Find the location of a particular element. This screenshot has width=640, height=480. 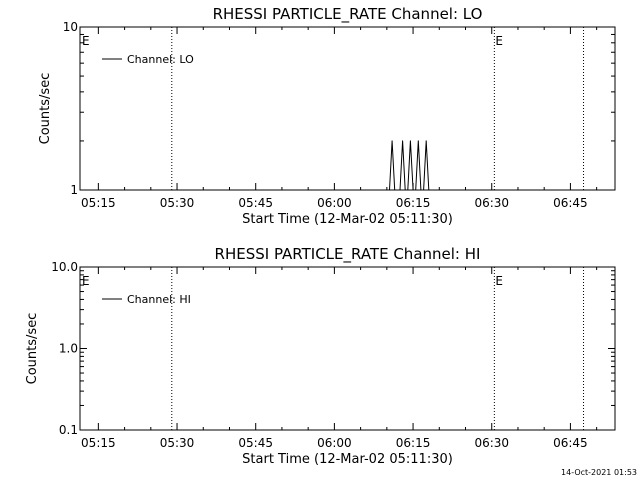

y-tick-label: 10 is located at coordinates (70, 27).